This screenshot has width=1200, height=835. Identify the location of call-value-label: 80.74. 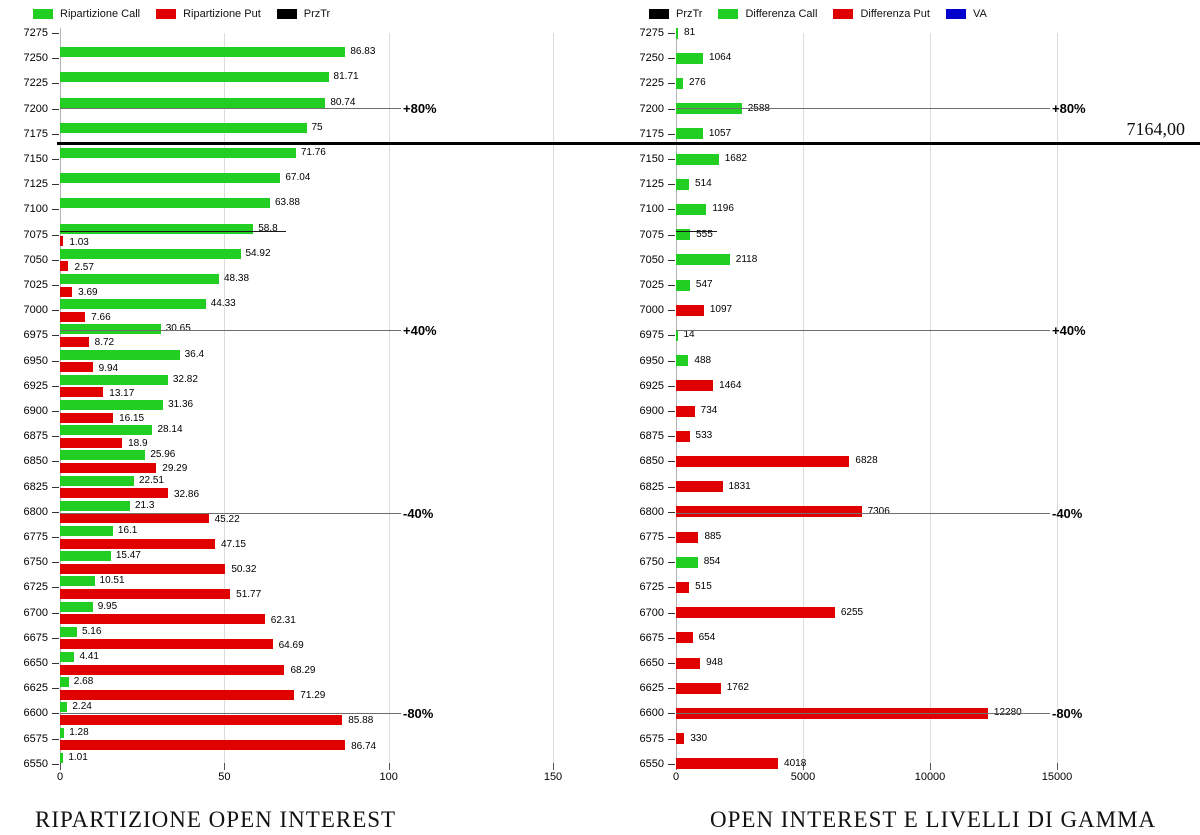
(343, 102).